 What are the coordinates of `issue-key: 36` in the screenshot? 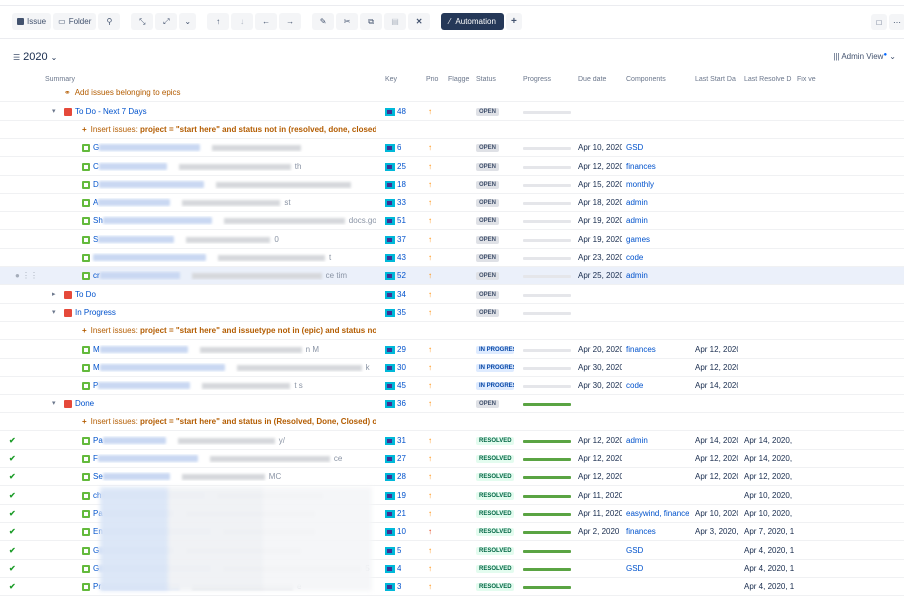 It's located at (395, 403).